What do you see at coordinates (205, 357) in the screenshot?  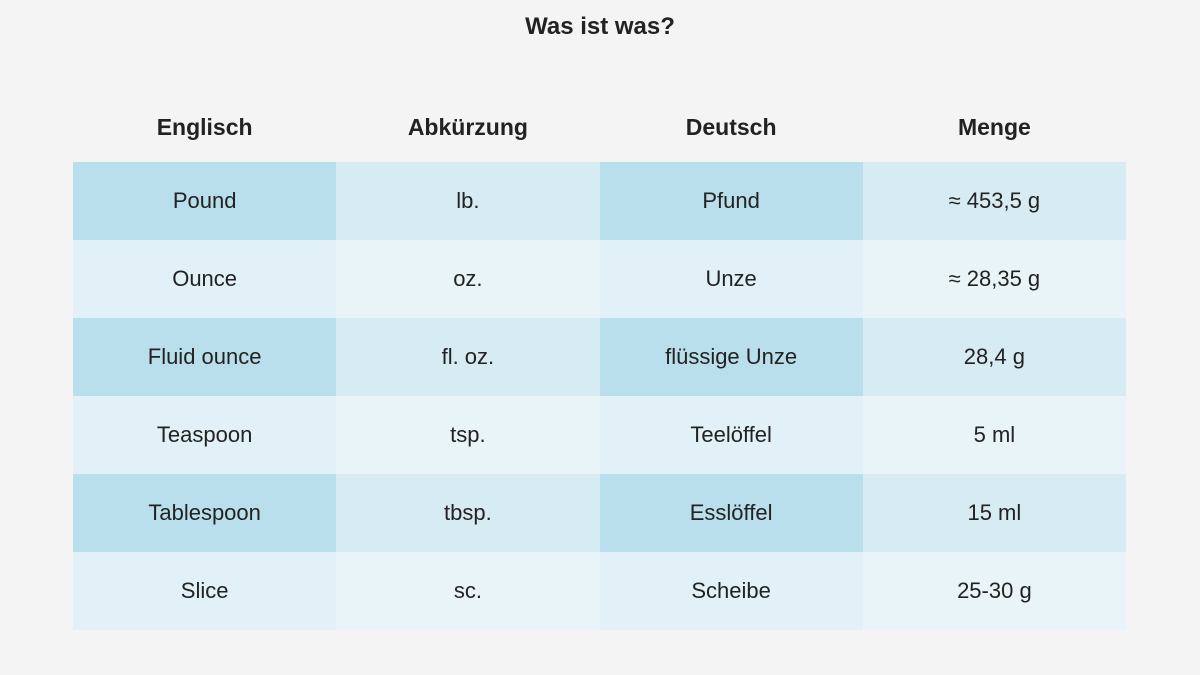 I see `table-cell: Fluid ounce` at bounding box center [205, 357].